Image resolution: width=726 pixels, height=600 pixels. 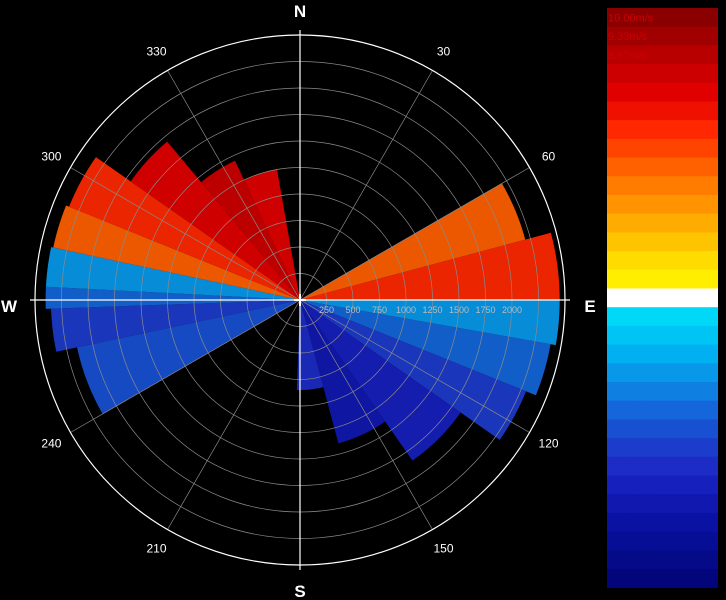 What do you see at coordinates (628, 149) in the screenshot?
I see `legend-label-7: 5.33m/s` at bounding box center [628, 149].